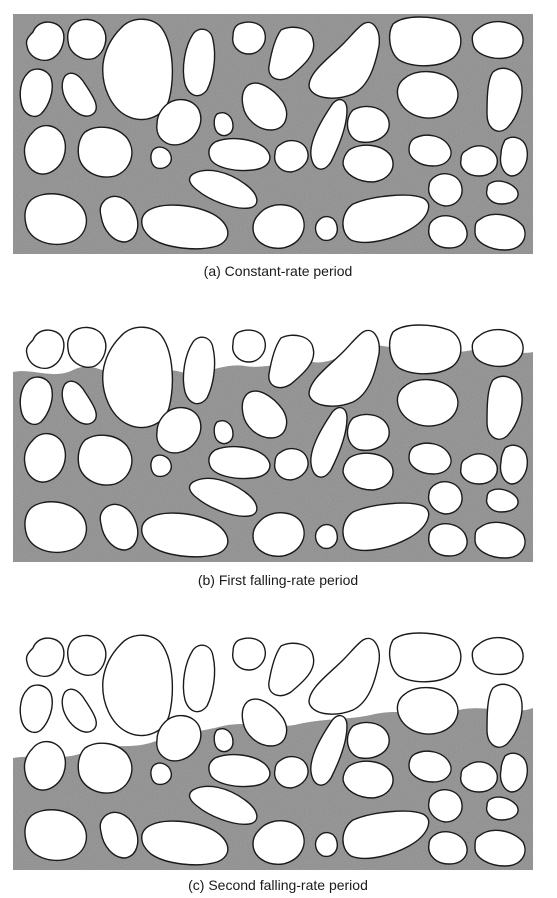  What do you see at coordinates (278, 885) in the screenshot?
I see `caption-panel-c: (c) Second falling-rate period` at bounding box center [278, 885].